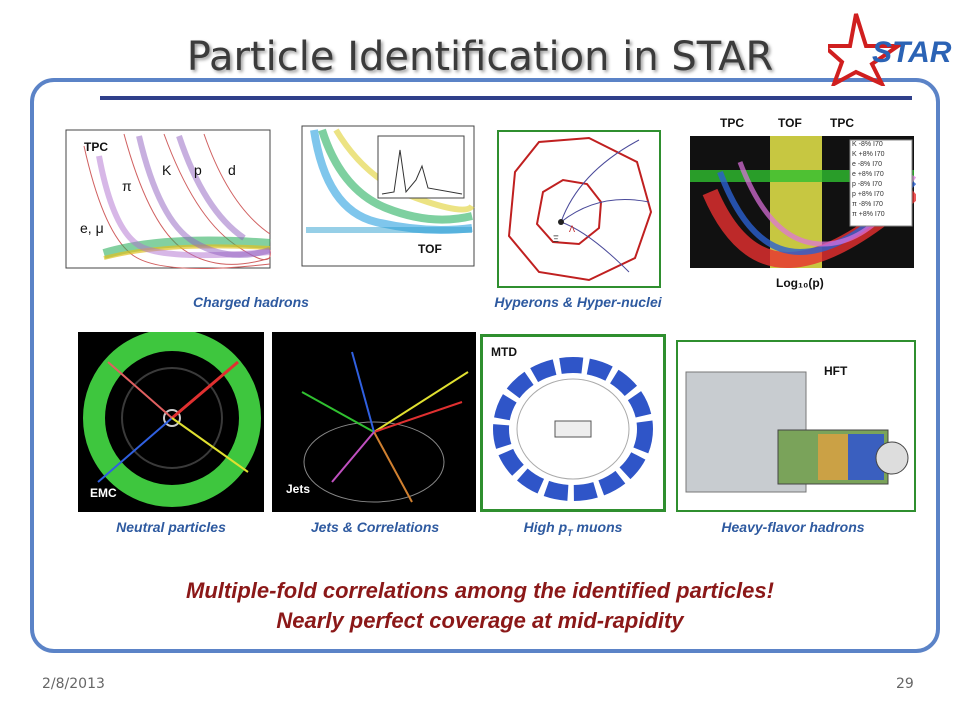 Image resolution: width=960 pixels, height=720 pixels. I want to click on hft-label: HFT, so click(836, 371).